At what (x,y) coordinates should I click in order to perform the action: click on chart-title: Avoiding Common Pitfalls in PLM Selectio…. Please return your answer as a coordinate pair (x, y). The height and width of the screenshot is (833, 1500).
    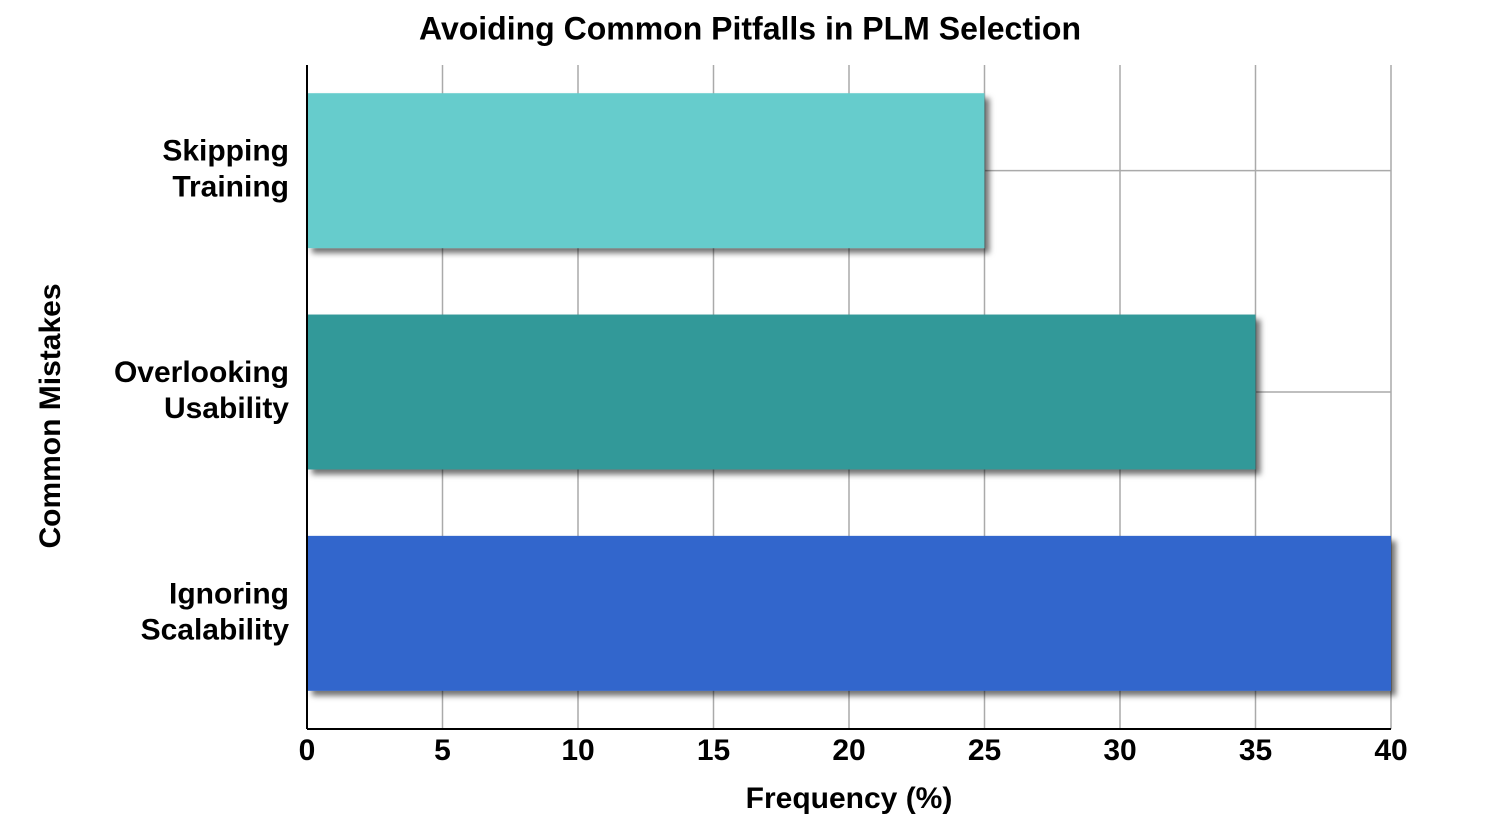
    Looking at the image, I should click on (750, 28).